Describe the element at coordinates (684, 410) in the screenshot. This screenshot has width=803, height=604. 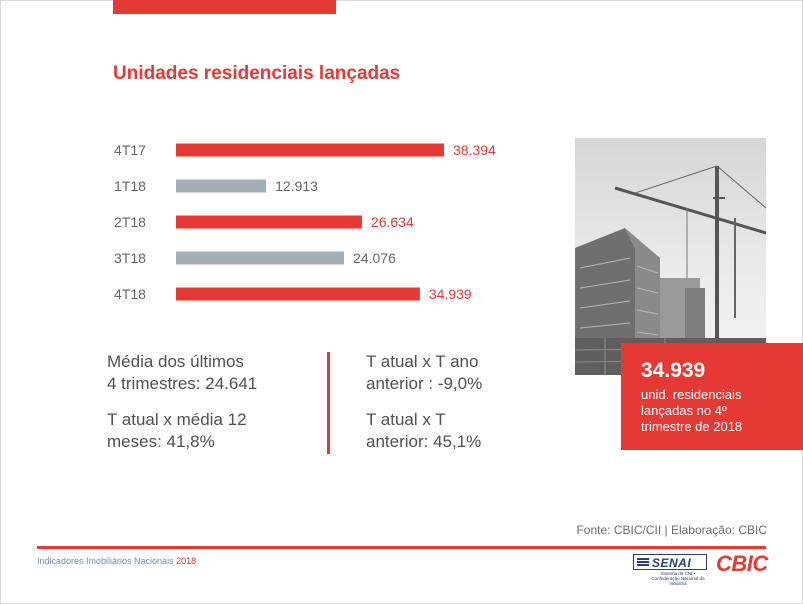
I see `highlight-line2: lançadas no 4º` at that location.